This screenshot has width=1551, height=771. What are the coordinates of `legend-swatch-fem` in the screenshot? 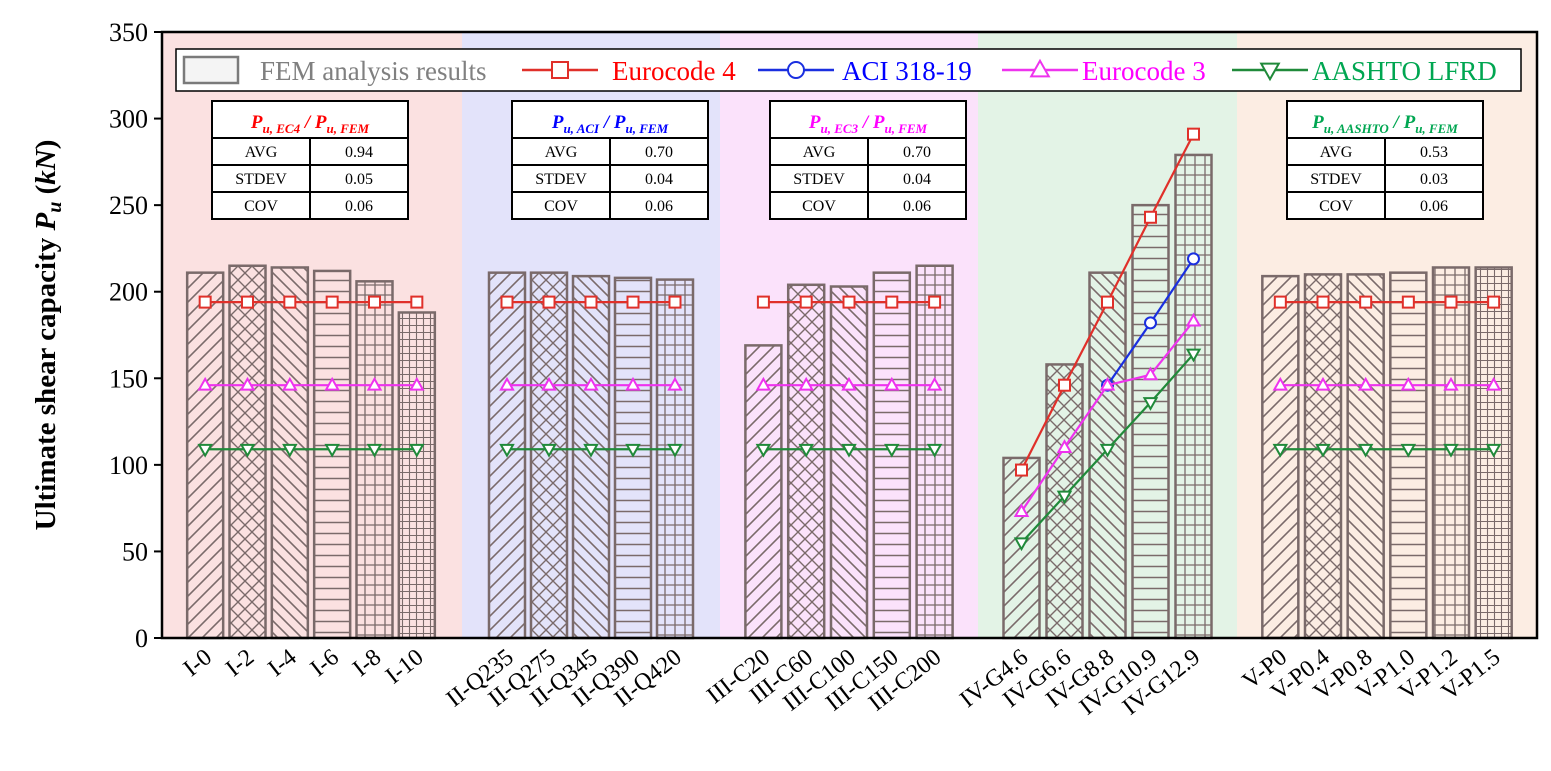 It's located at (211, 70).